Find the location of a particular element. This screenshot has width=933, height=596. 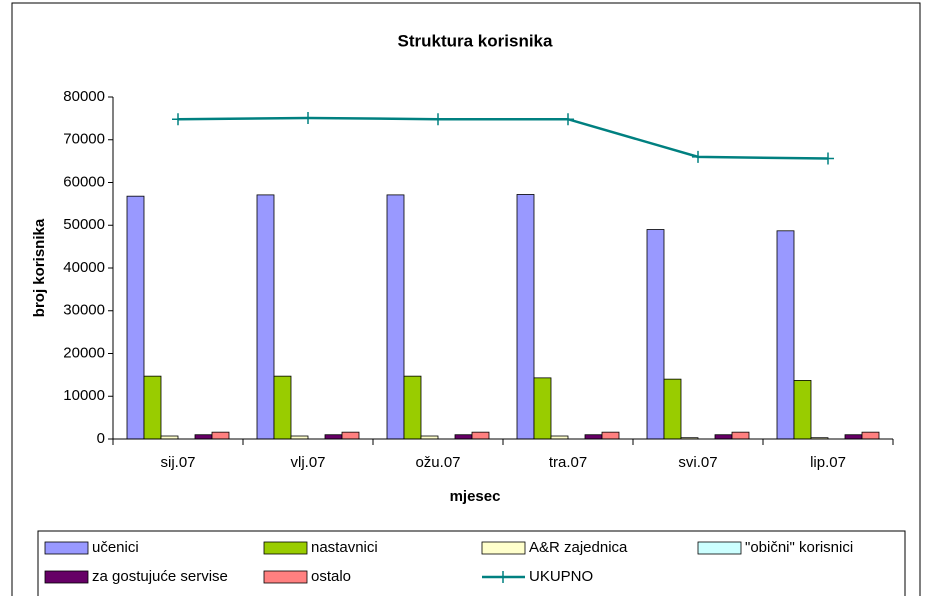

y-tick-label: 80000 is located at coordinates (84, 96).